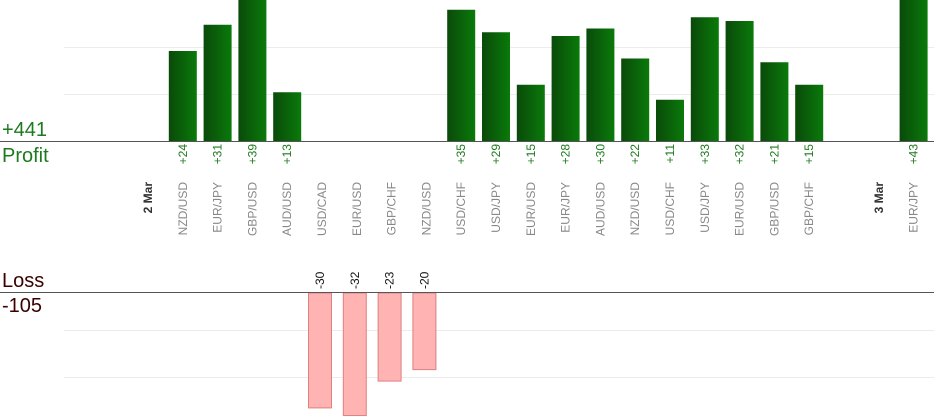 This screenshot has width=934, height=420. Describe the element at coordinates (183, 154) in the screenshot. I see `profit-value-label: +24` at that location.